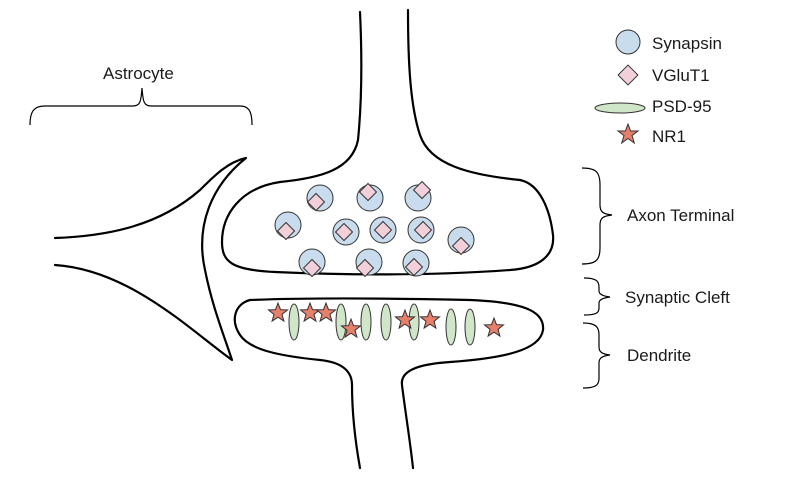 The image size is (811, 480). What do you see at coordinates (596, 355) in the screenshot?
I see `dendrite-brace` at bounding box center [596, 355].